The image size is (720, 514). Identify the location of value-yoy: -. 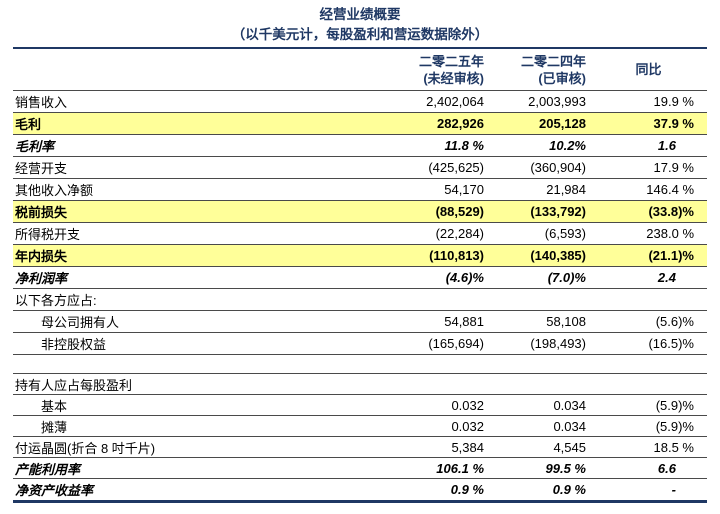
(673, 489).